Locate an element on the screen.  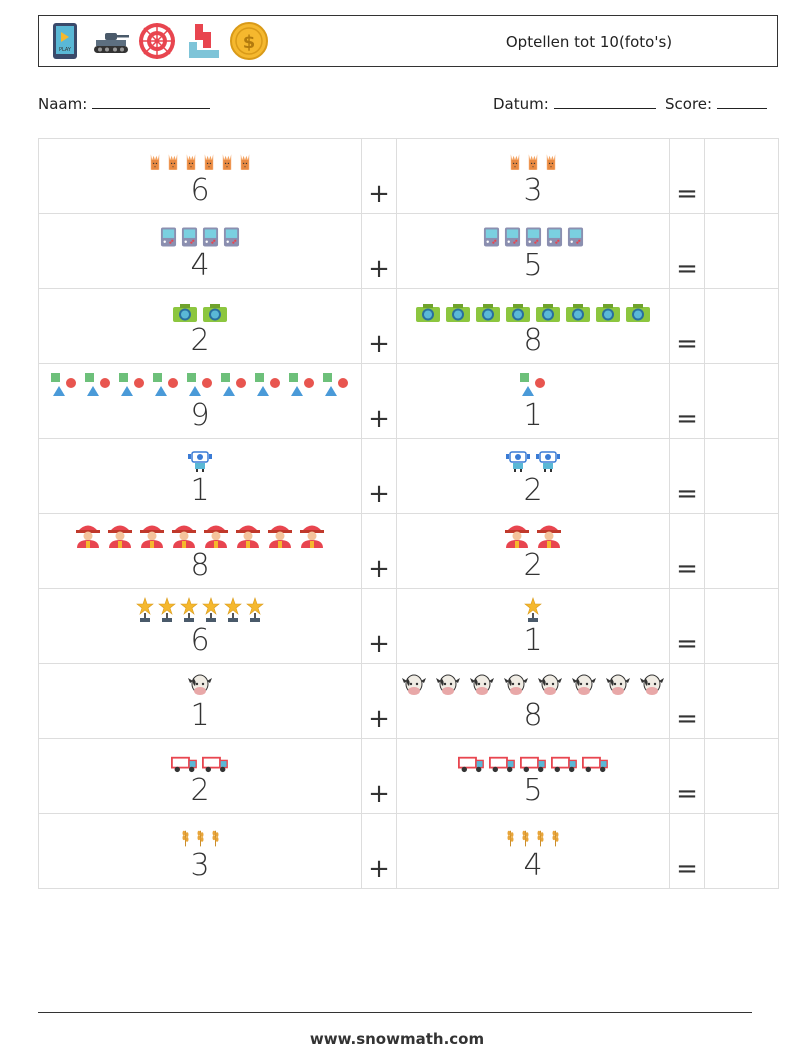
addend-a-cell: 1 is located at coordinates (200, 476).